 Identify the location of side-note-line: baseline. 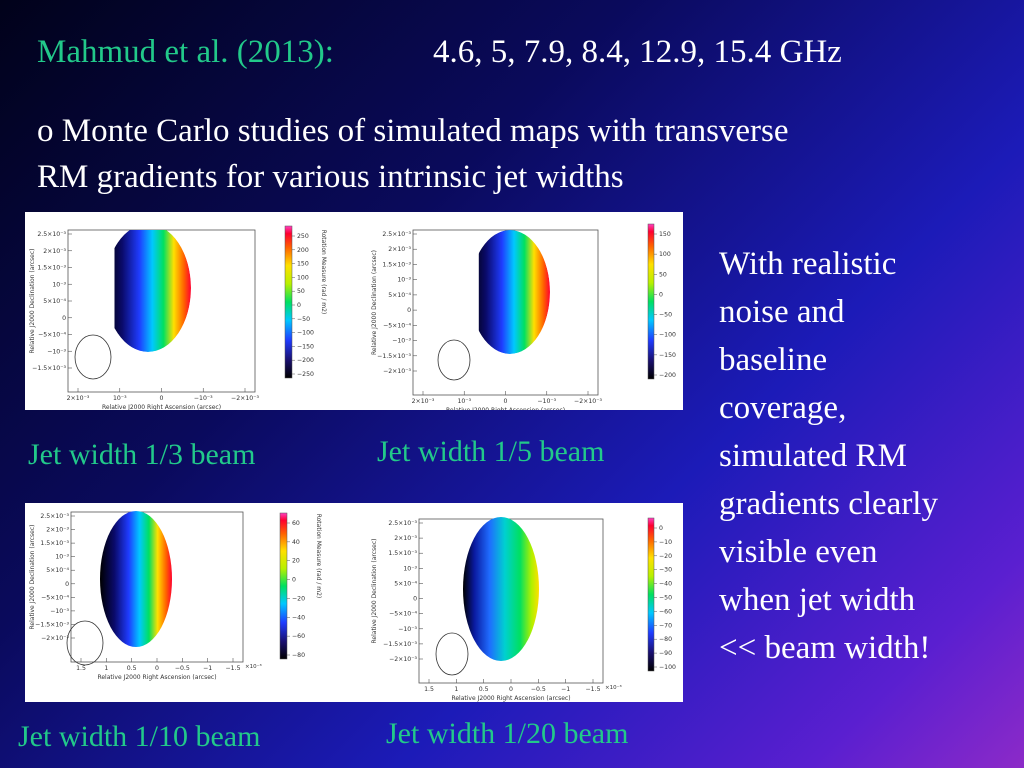
(773, 360).